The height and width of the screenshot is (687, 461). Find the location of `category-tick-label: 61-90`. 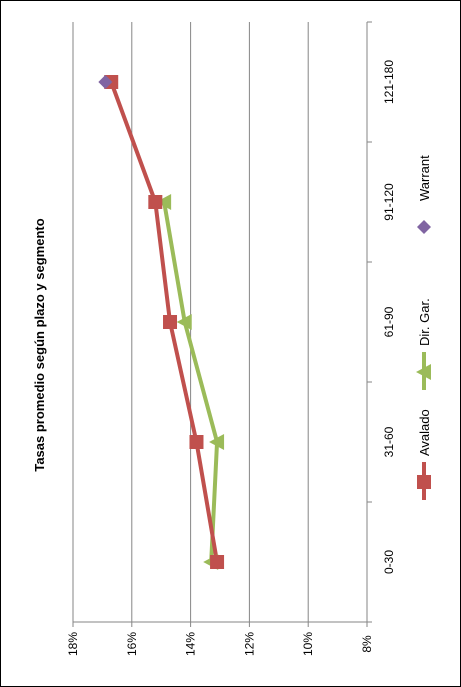

category-tick-label: 61-90 is located at coordinates (389, 321).